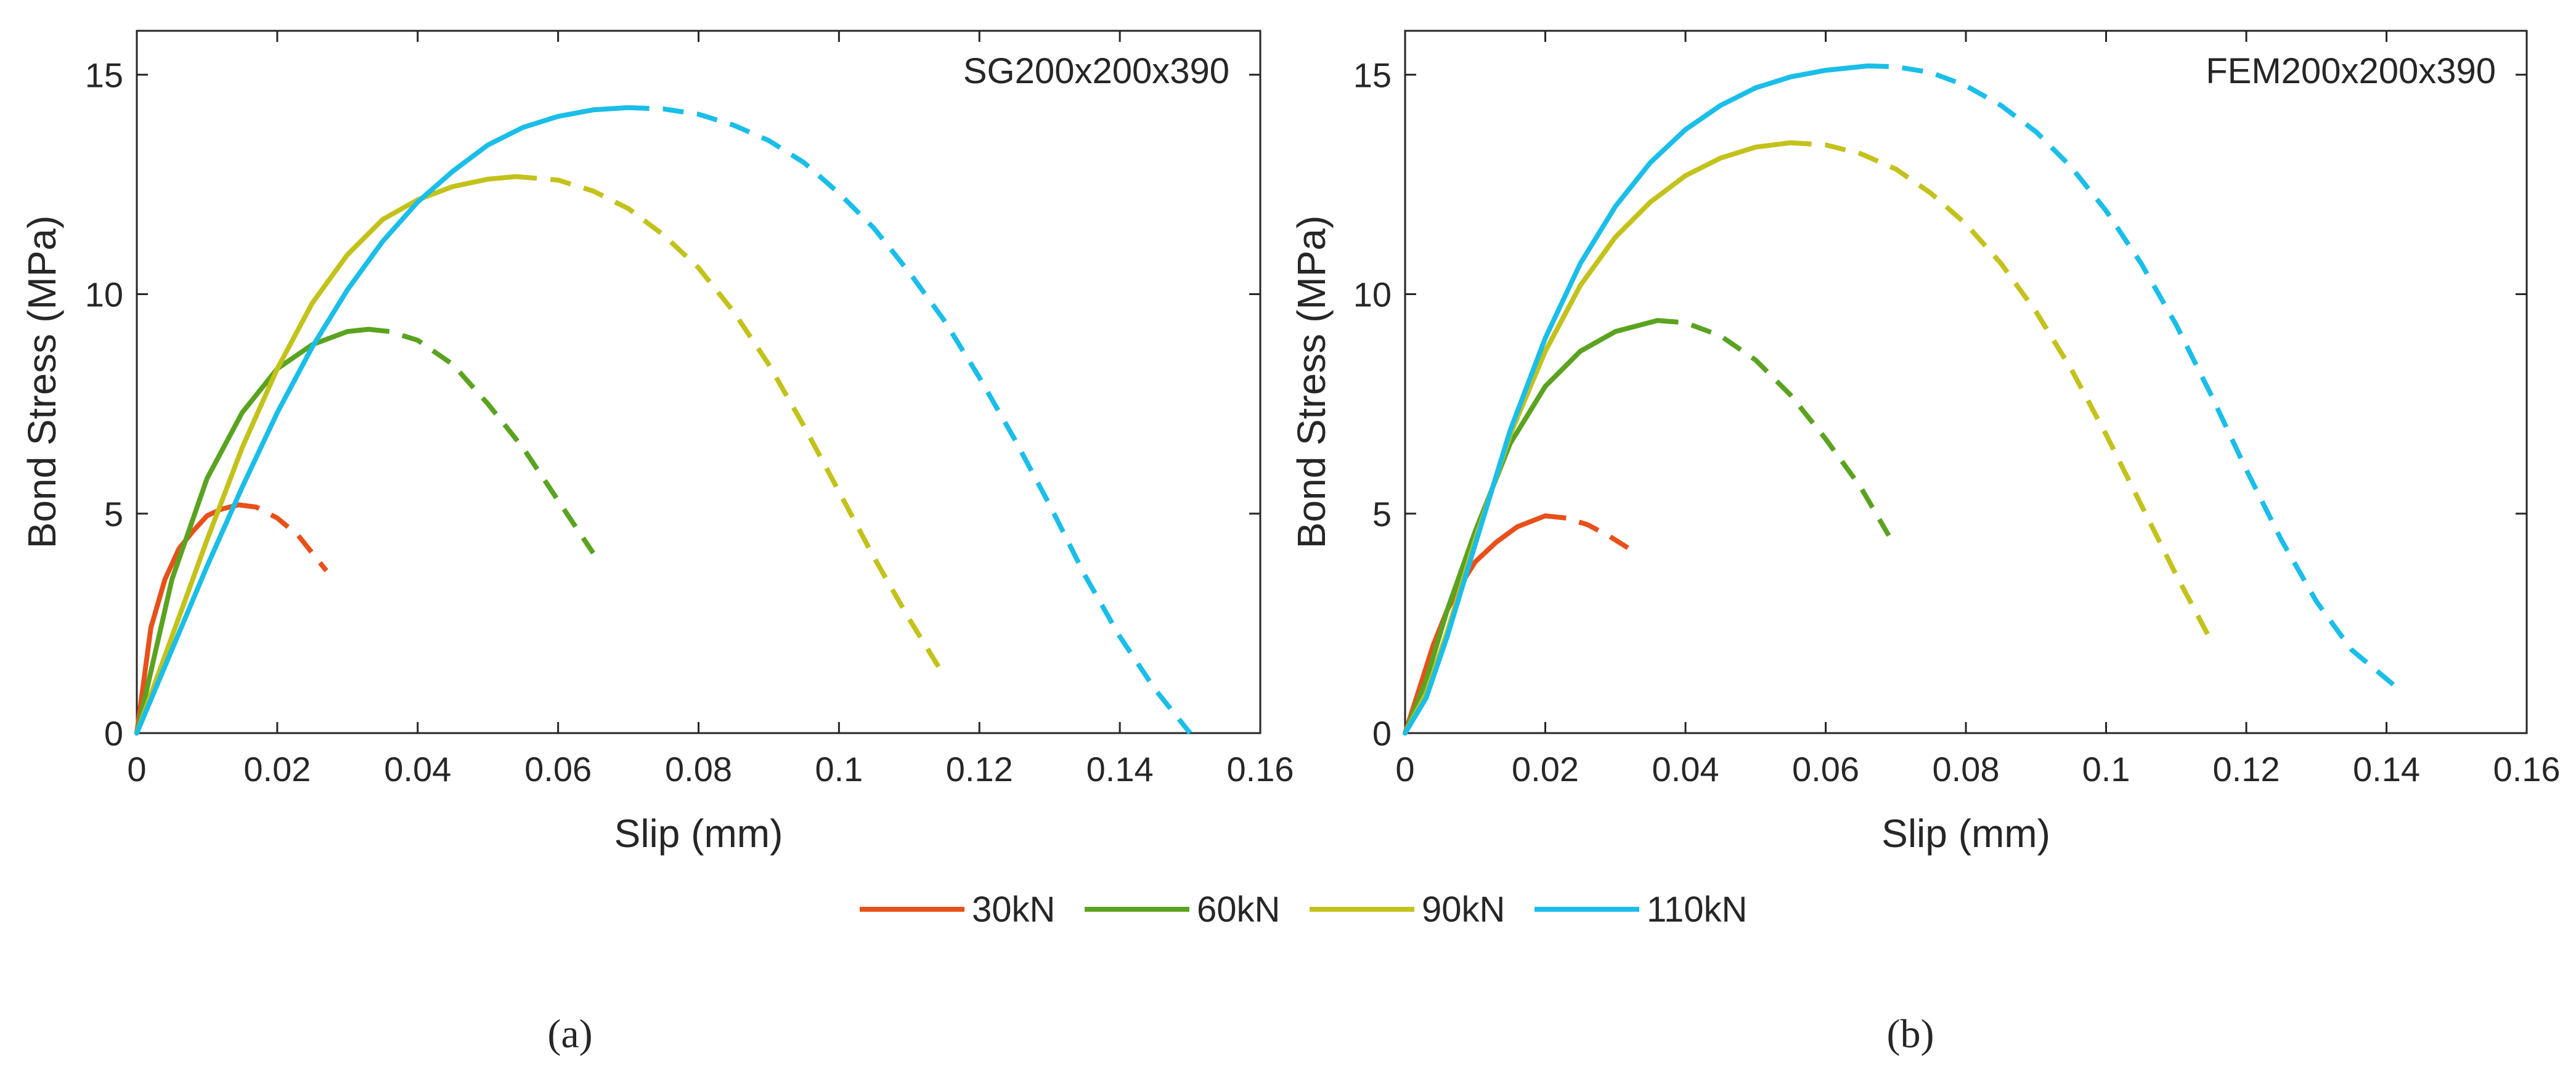  What do you see at coordinates (1303, 910) in the screenshot?
I see `legend: 30kN 60kN 90kN 110kN` at bounding box center [1303, 910].